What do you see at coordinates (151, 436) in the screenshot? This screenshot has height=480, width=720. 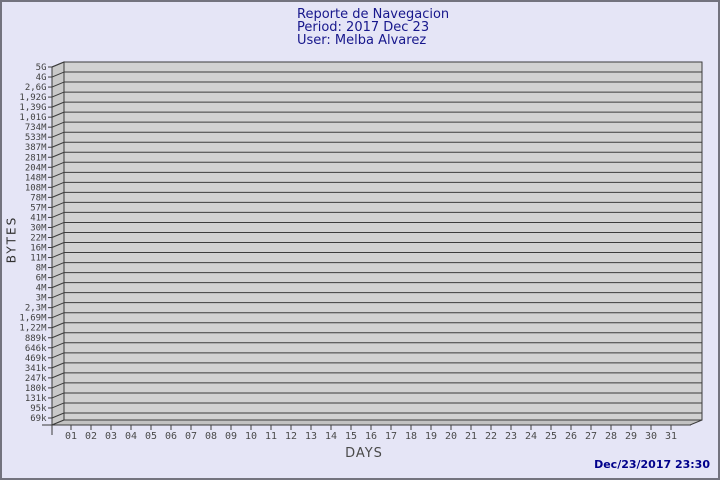 I see `day-label: 05` at bounding box center [151, 436].